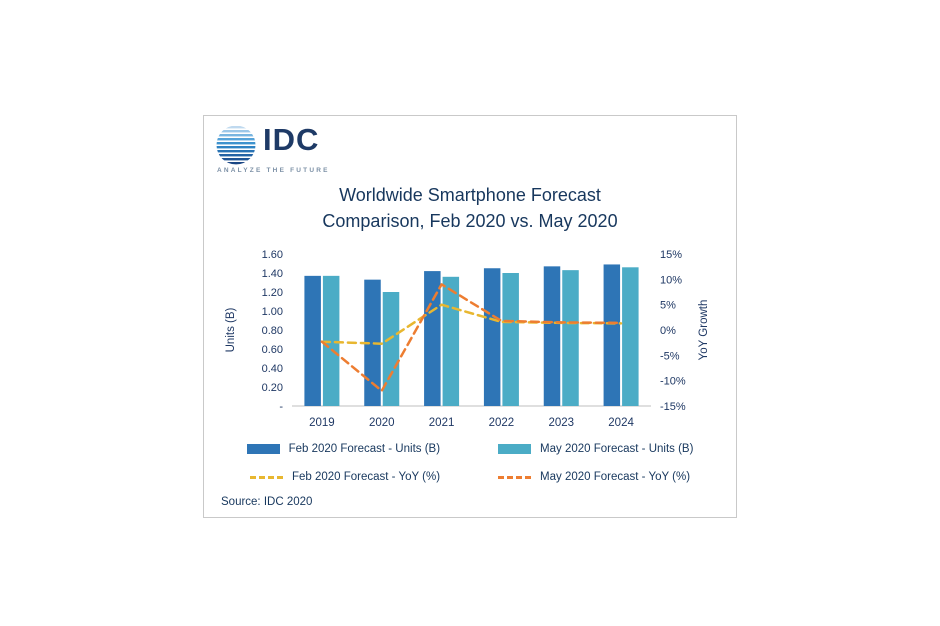 This screenshot has height=626, width=940. Describe the element at coordinates (615, 477) in the screenshot. I see `legend-label: May 2020 Forecast - YoY (%)` at that location.